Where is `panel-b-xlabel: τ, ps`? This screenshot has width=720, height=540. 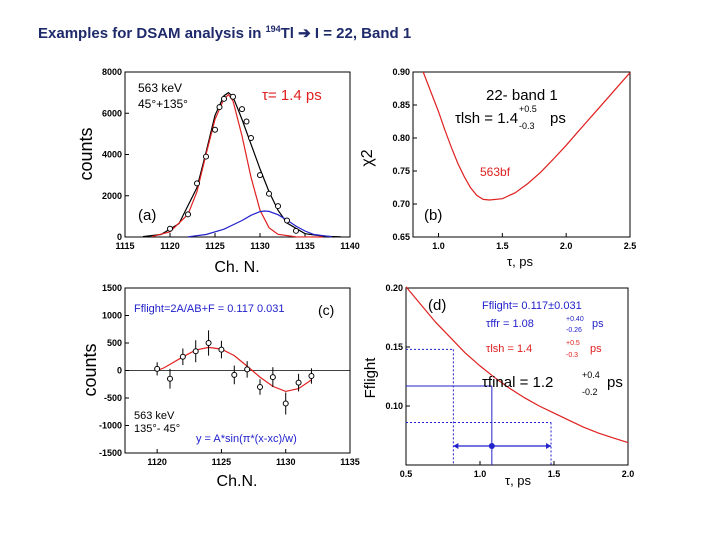 panel-b-xlabel: τ, ps is located at coordinates (520, 261).